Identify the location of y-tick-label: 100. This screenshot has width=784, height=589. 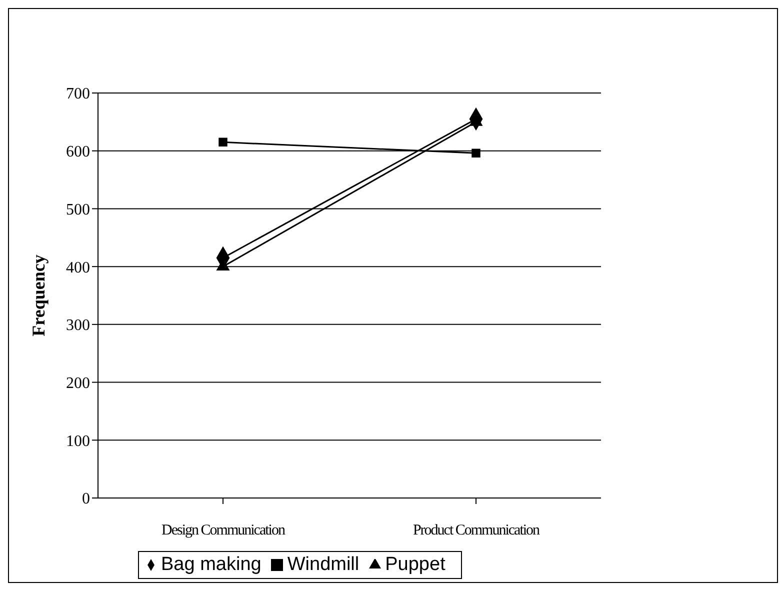
(78, 441).